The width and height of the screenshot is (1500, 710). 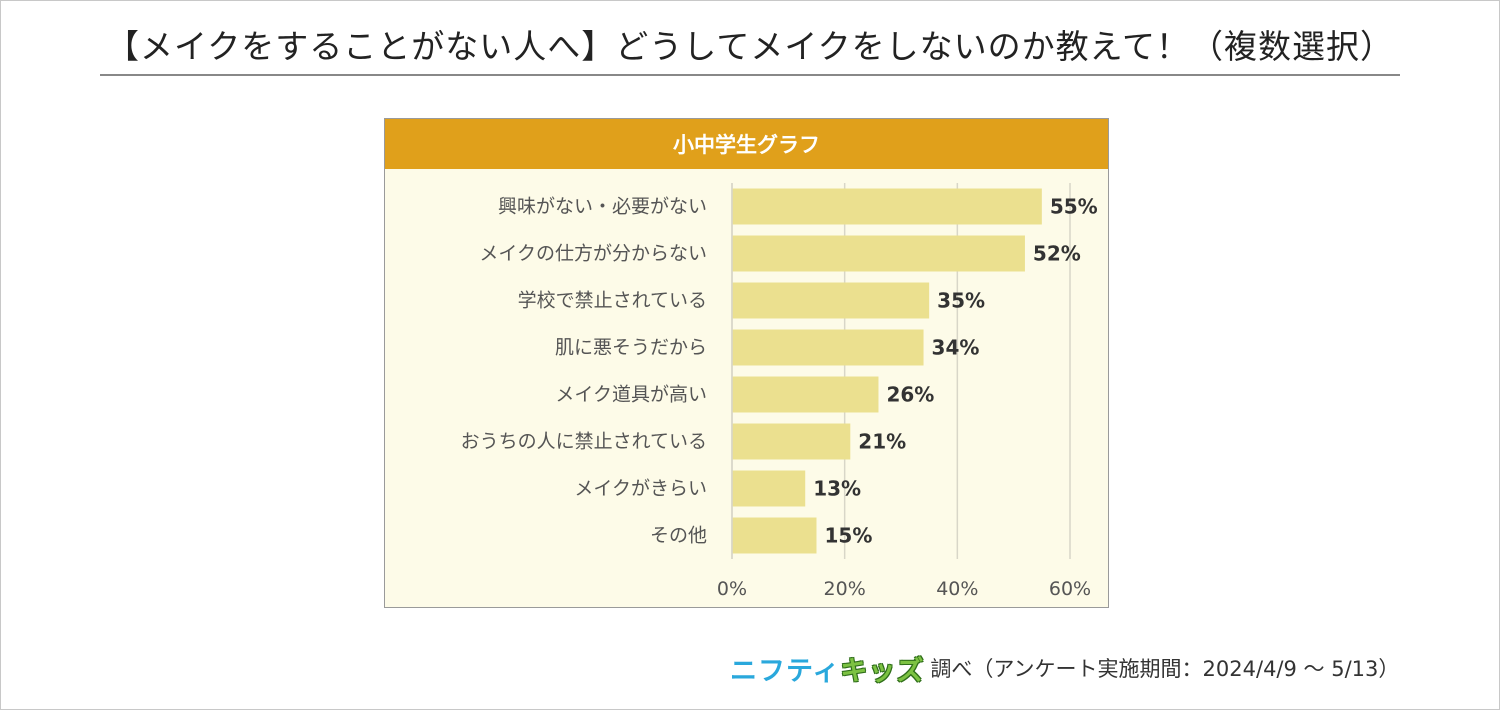 What do you see at coordinates (1074, 207) in the screenshot?
I see `value-label-0: 55%` at bounding box center [1074, 207].